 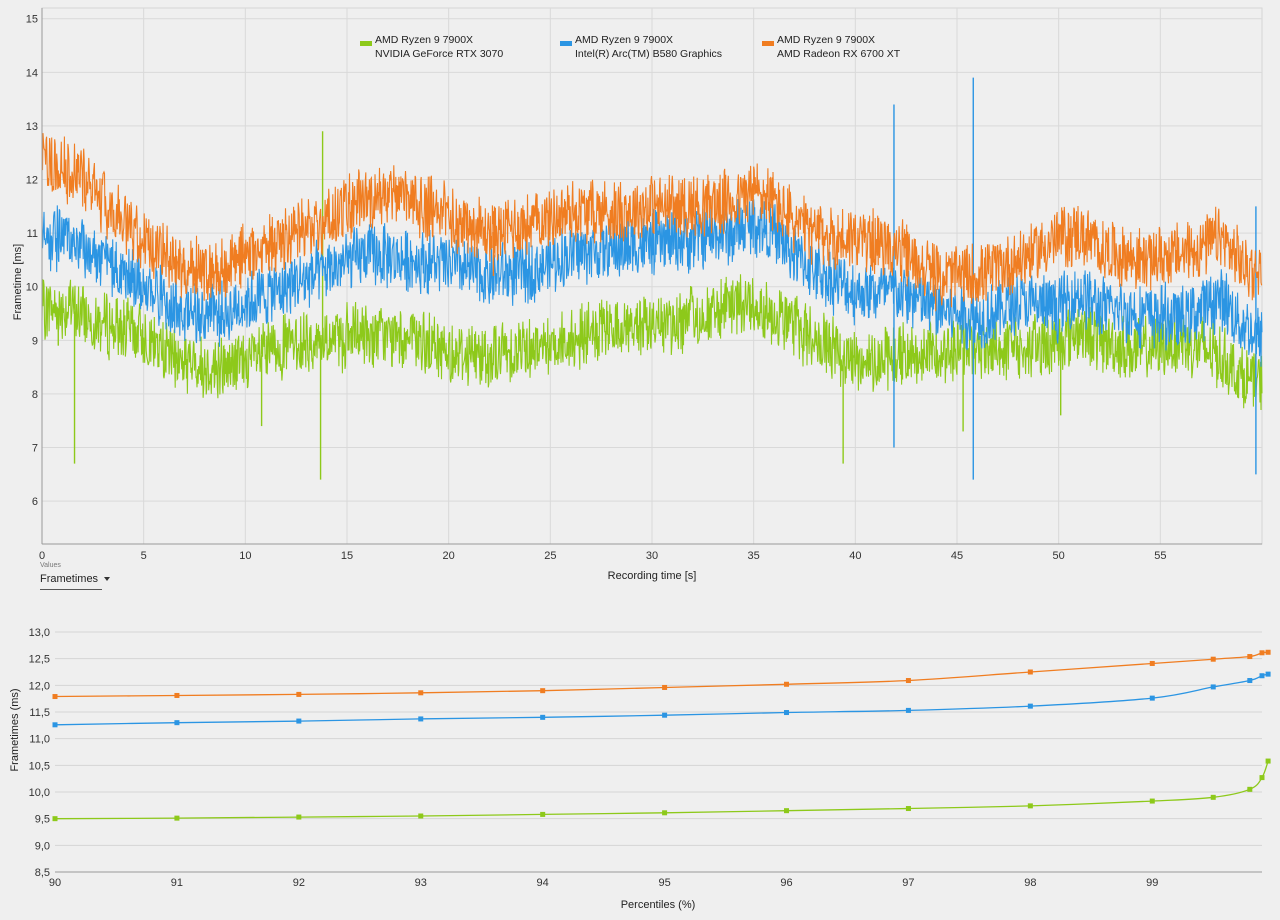 I want to click on values-control: Values Frametimes, so click(x=75, y=576).